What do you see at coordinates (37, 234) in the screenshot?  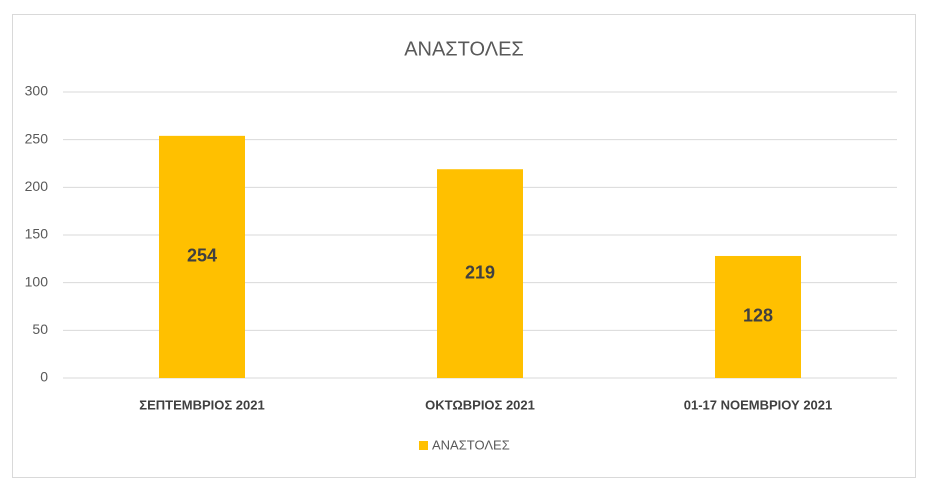 I see `y-tick-label: 150` at bounding box center [37, 234].